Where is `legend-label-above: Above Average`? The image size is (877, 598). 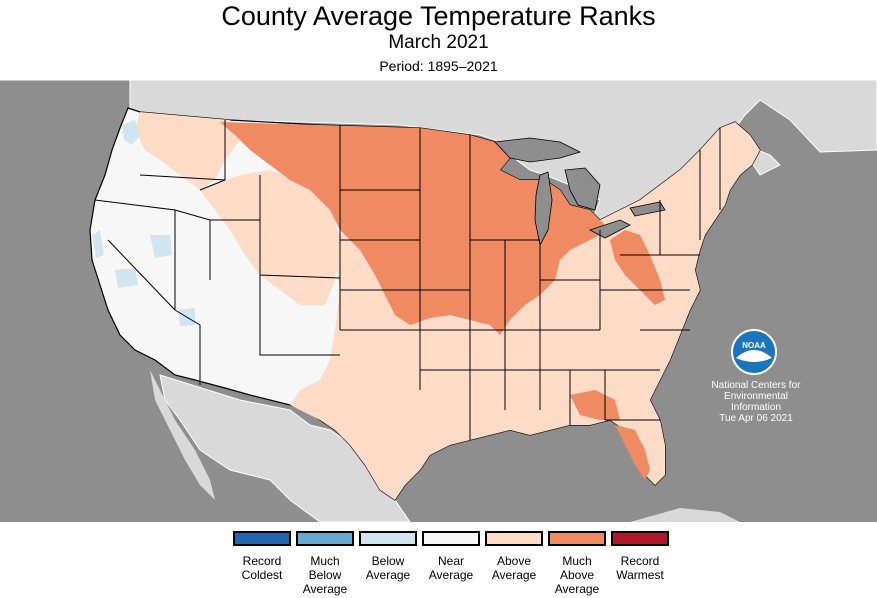 legend-label-above: Above Average is located at coordinates (514, 568).